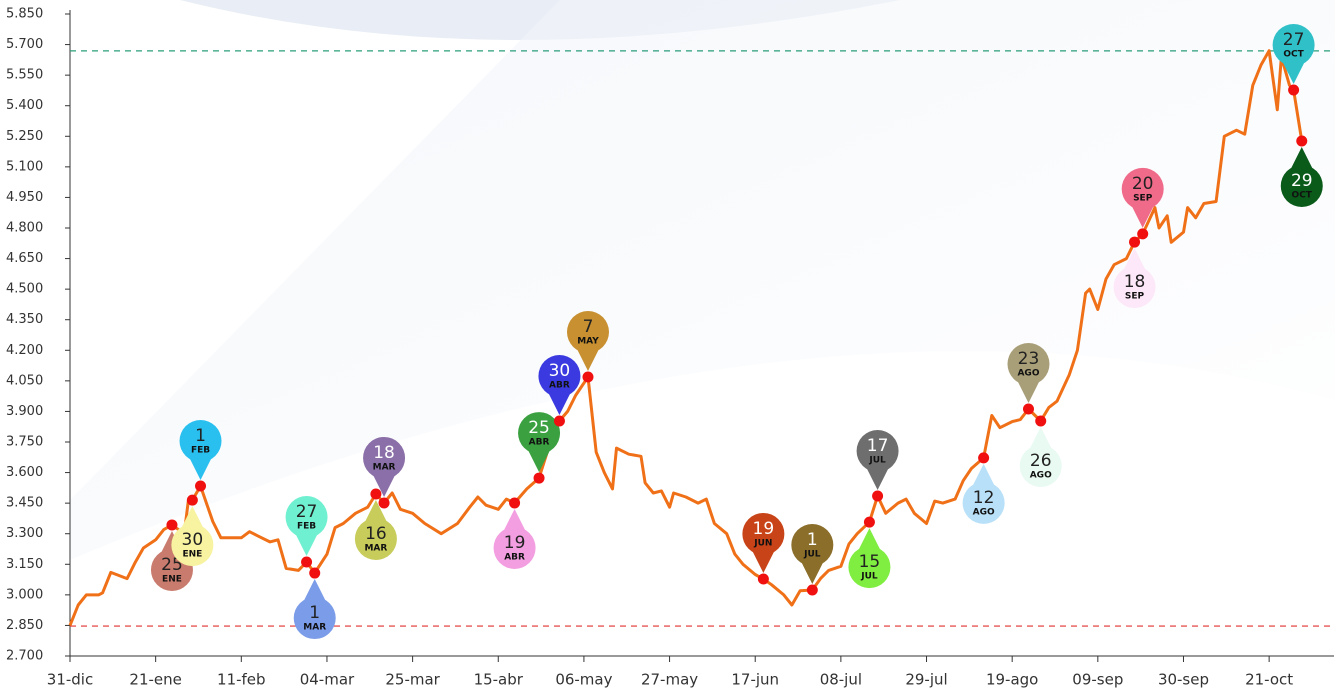  I want to click on annotation-month: MAR, so click(375, 548).